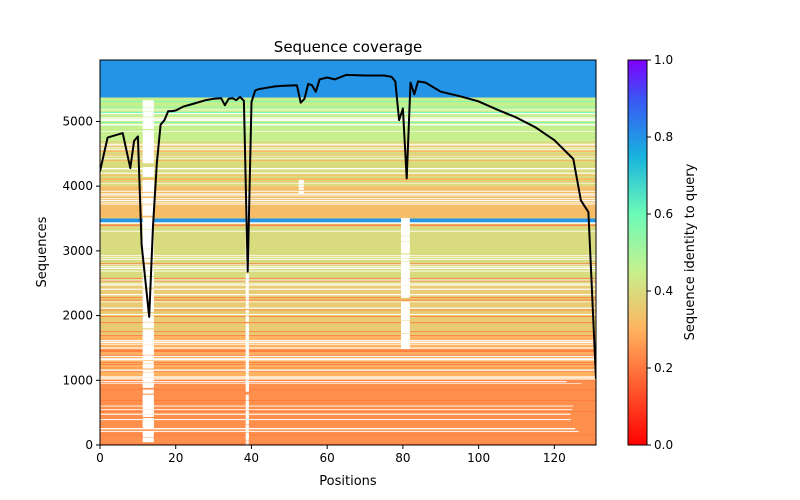 This screenshot has height=500, width=800. What do you see at coordinates (348, 47) in the screenshot?
I see `chart-title: Sequence coverage` at bounding box center [348, 47].